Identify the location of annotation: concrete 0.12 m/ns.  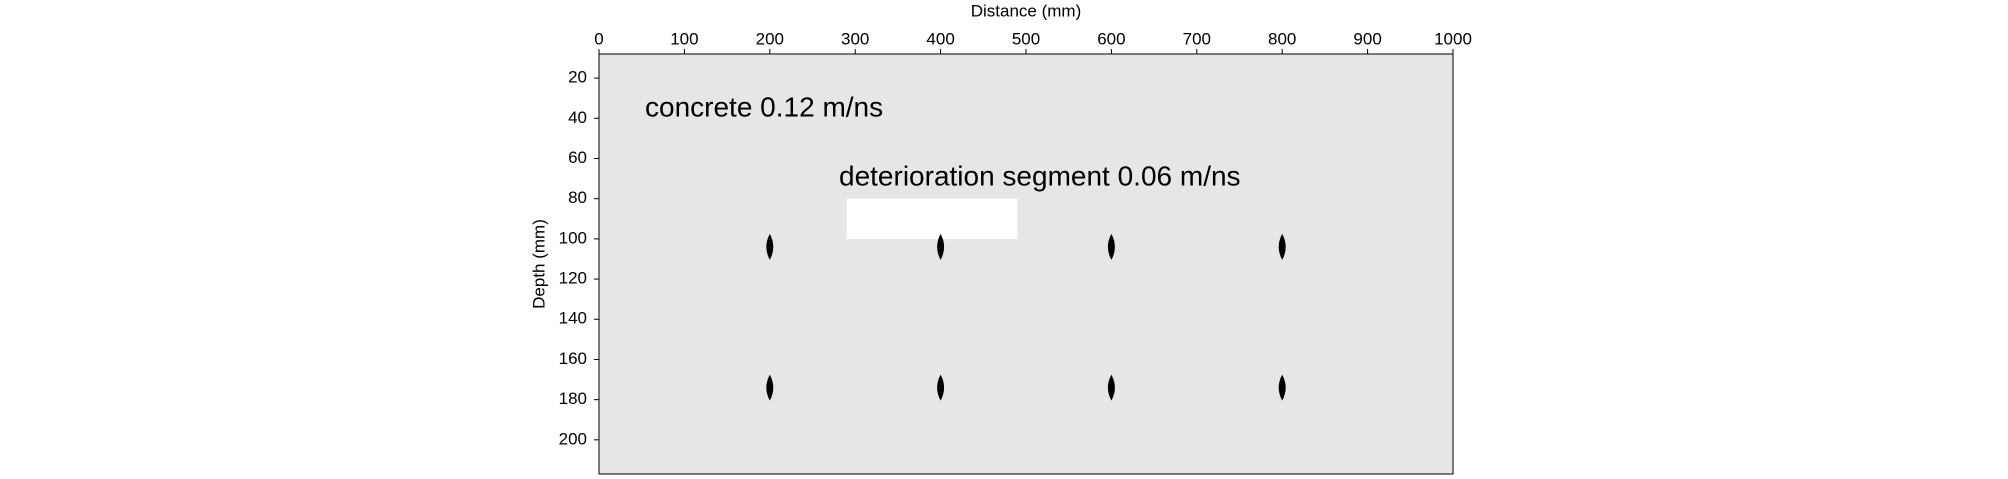
(764, 106).